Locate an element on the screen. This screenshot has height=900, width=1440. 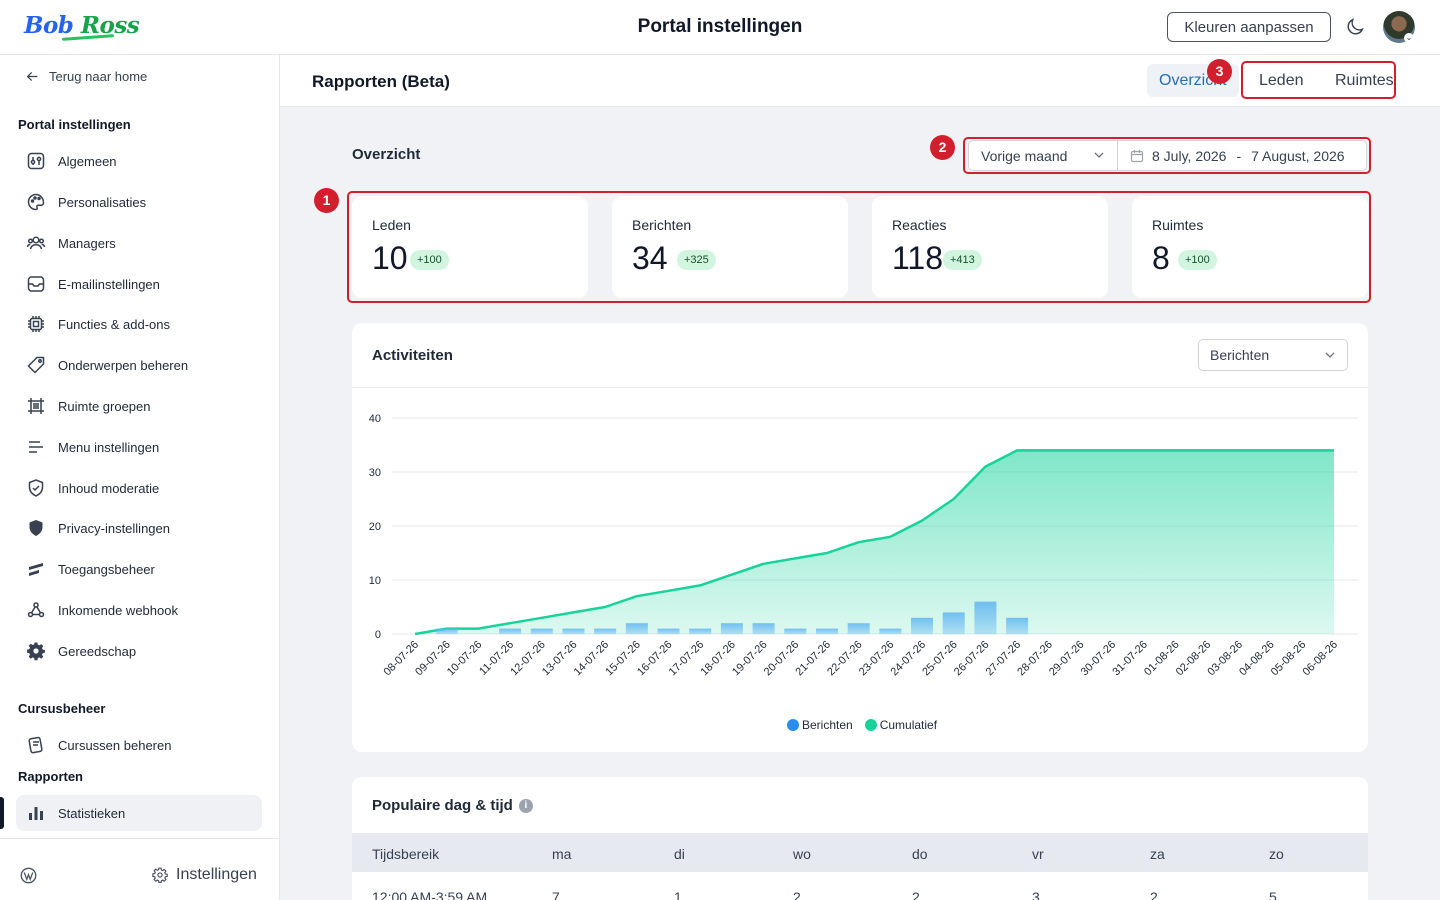
settings-link: Instellingen is located at coordinates (204, 875).